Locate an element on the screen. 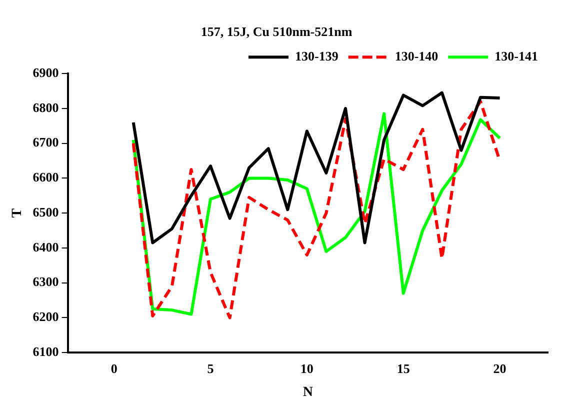 The width and height of the screenshot is (563, 405). y-tick-label: 6100 is located at coordinates (45, 351).